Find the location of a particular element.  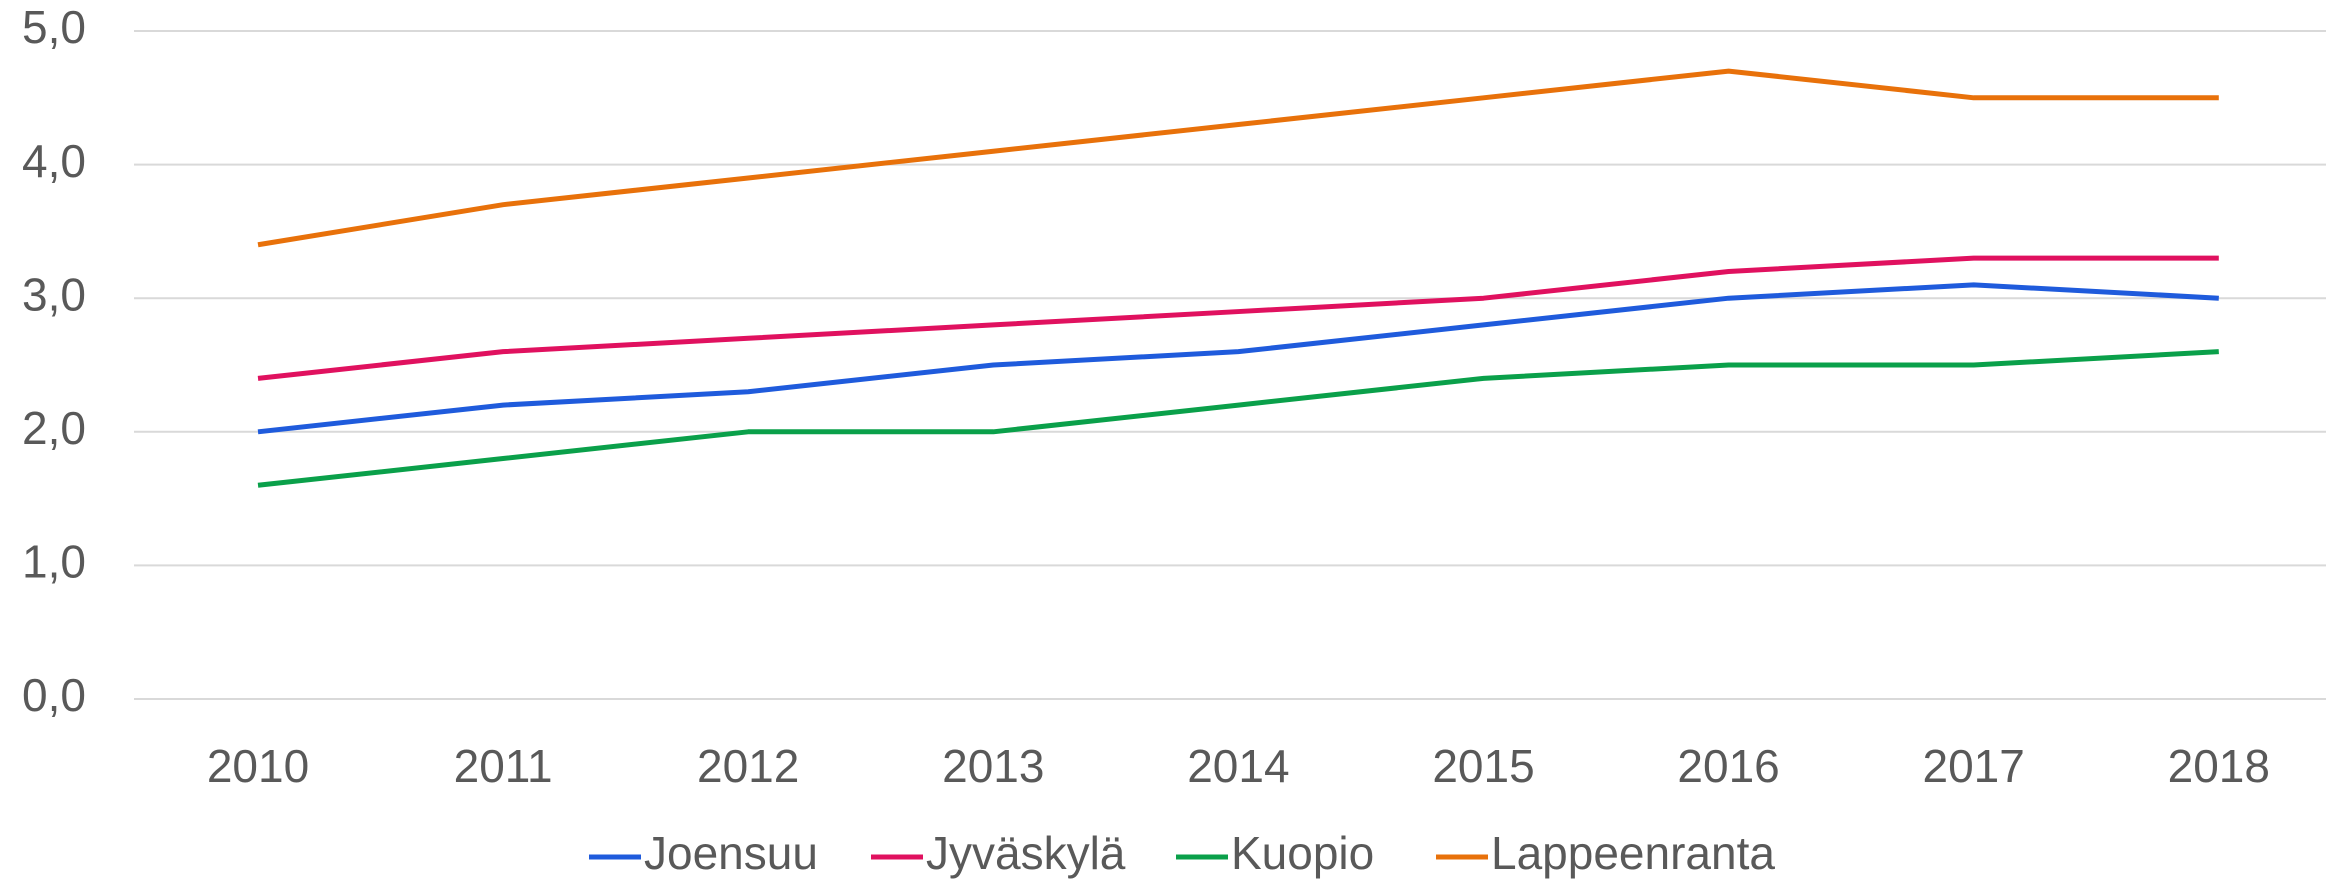

x-tick-label: 2015 is located at coordinates (1483, 766).